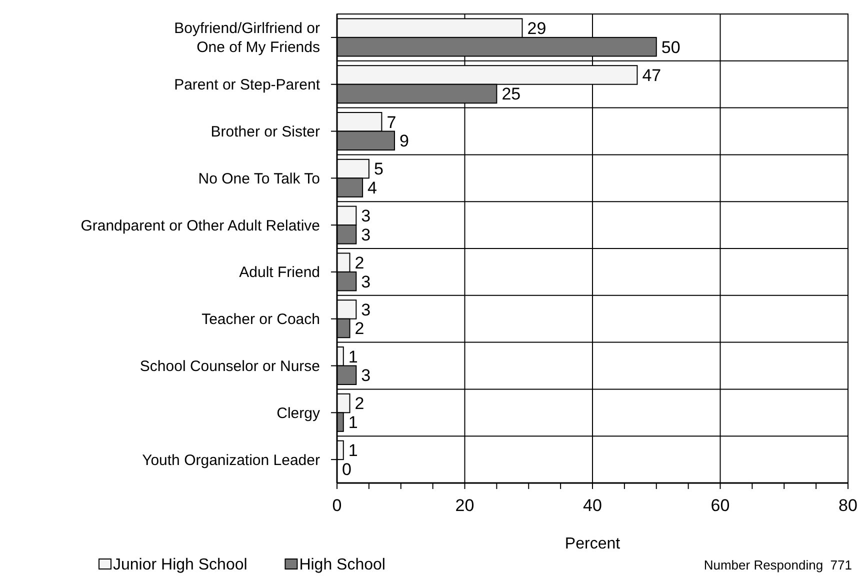 The width and height of the screenshot is (858, 576). What do you see at coordinates (259, 179) in the screenshot?
I see `y-tick-label: No One To Talk To` at bounding box center [259, 179].